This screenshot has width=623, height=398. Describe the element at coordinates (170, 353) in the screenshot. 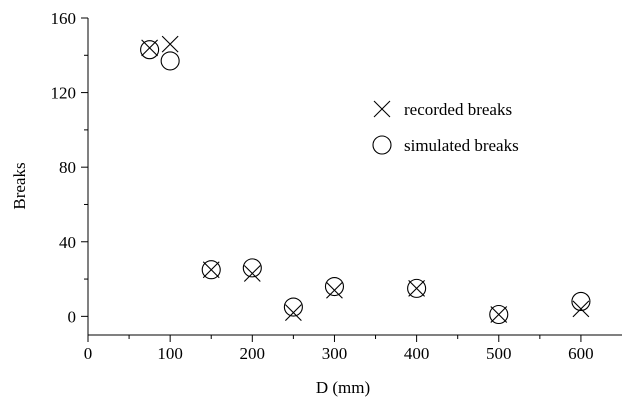

I see `x-tick-label: 100` at that location.